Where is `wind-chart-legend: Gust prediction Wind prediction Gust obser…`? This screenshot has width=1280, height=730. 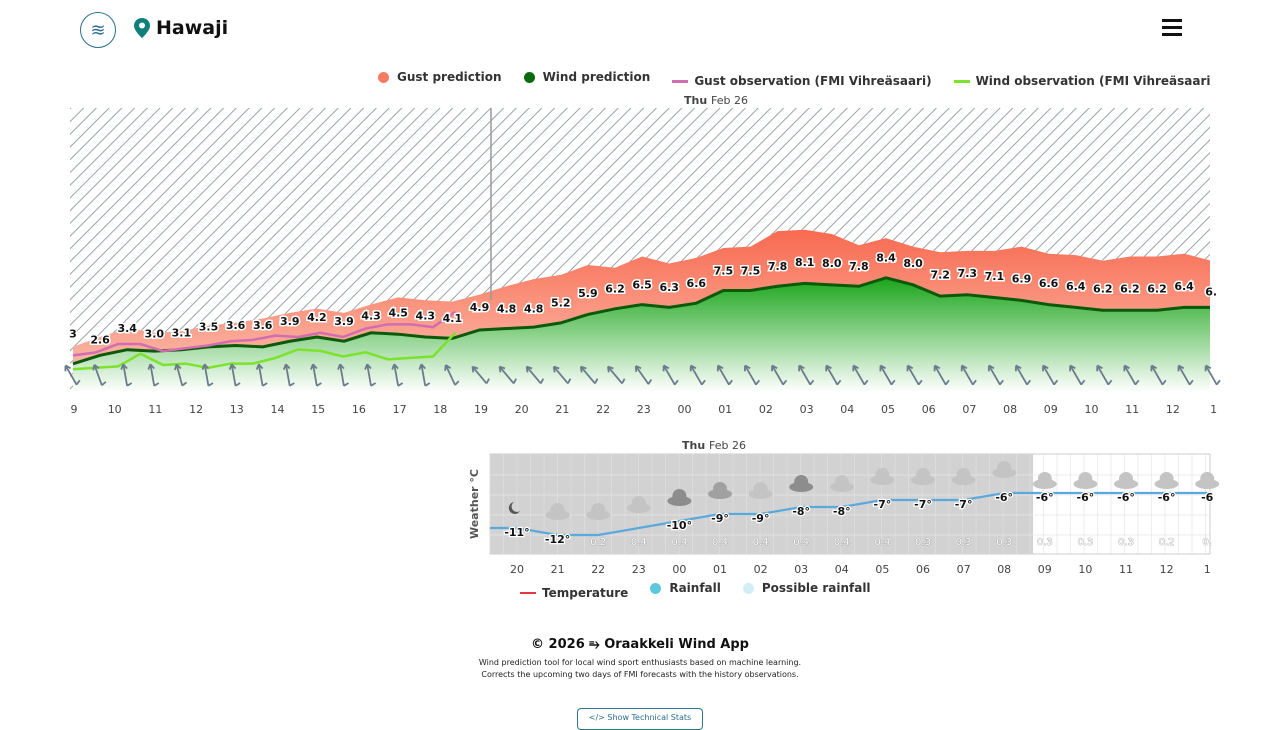
wind-chart-legend: Gust prediction Wind prediction Gust obser… is located at coordinates (794, 79).